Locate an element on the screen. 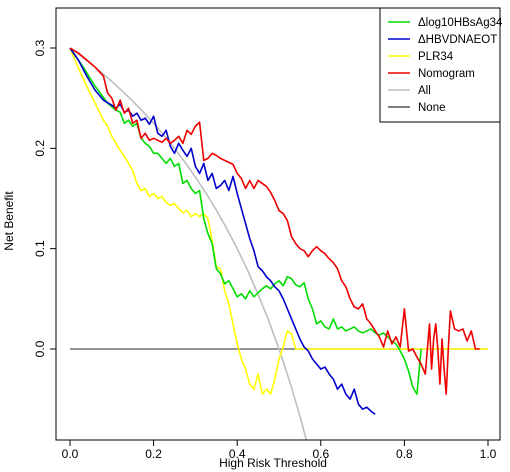 The width and height of the screenshot is (510, 472). legend-box is located at coordinates (440, 65).